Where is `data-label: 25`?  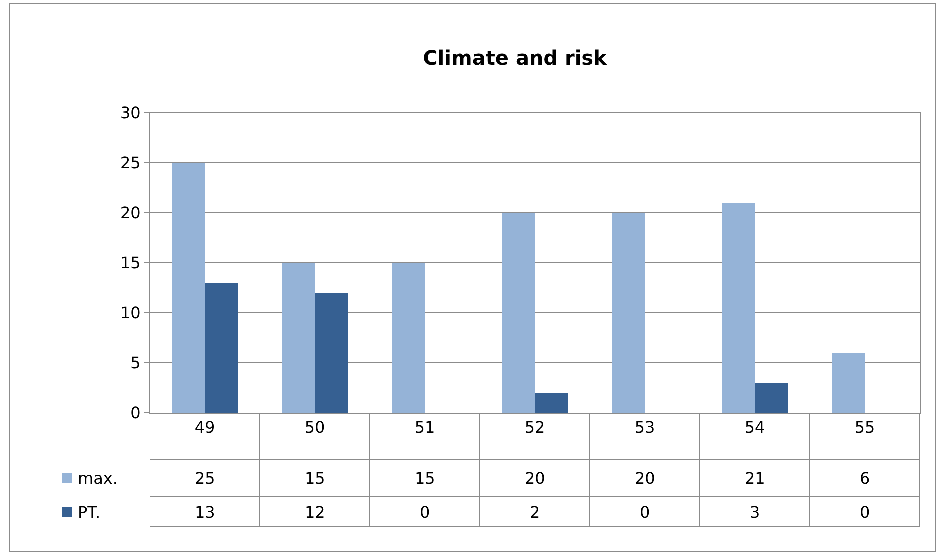
data-label: 25 is located at coordinates (205, 478).